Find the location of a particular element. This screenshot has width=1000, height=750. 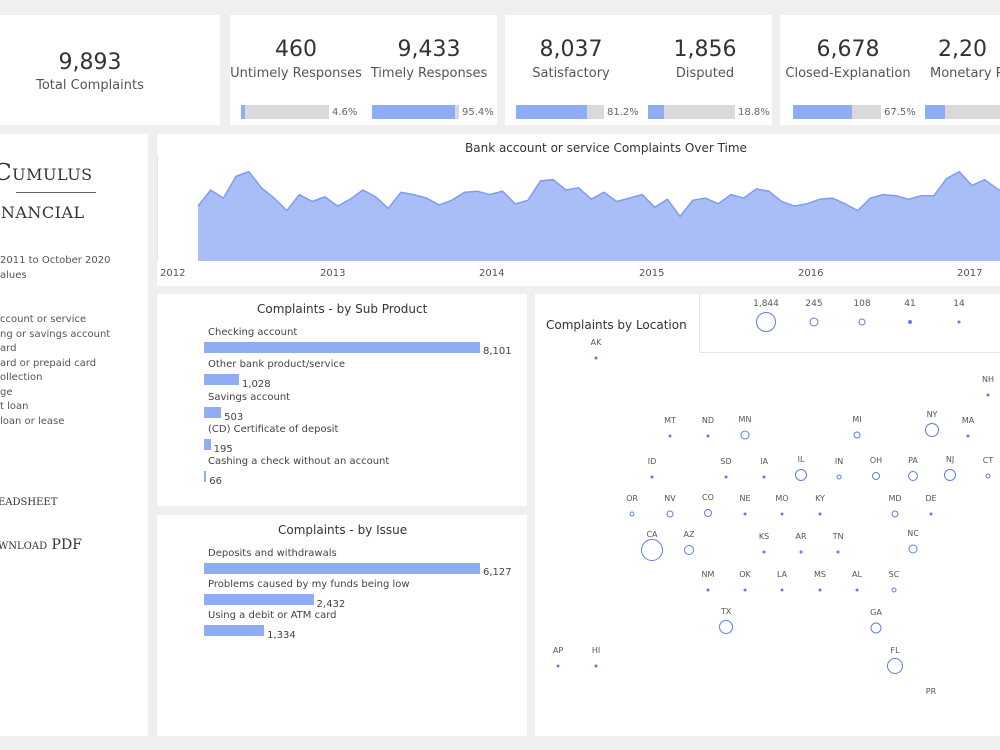

download-pdf-link: wnload PDF is located at coordinates (41, 545).